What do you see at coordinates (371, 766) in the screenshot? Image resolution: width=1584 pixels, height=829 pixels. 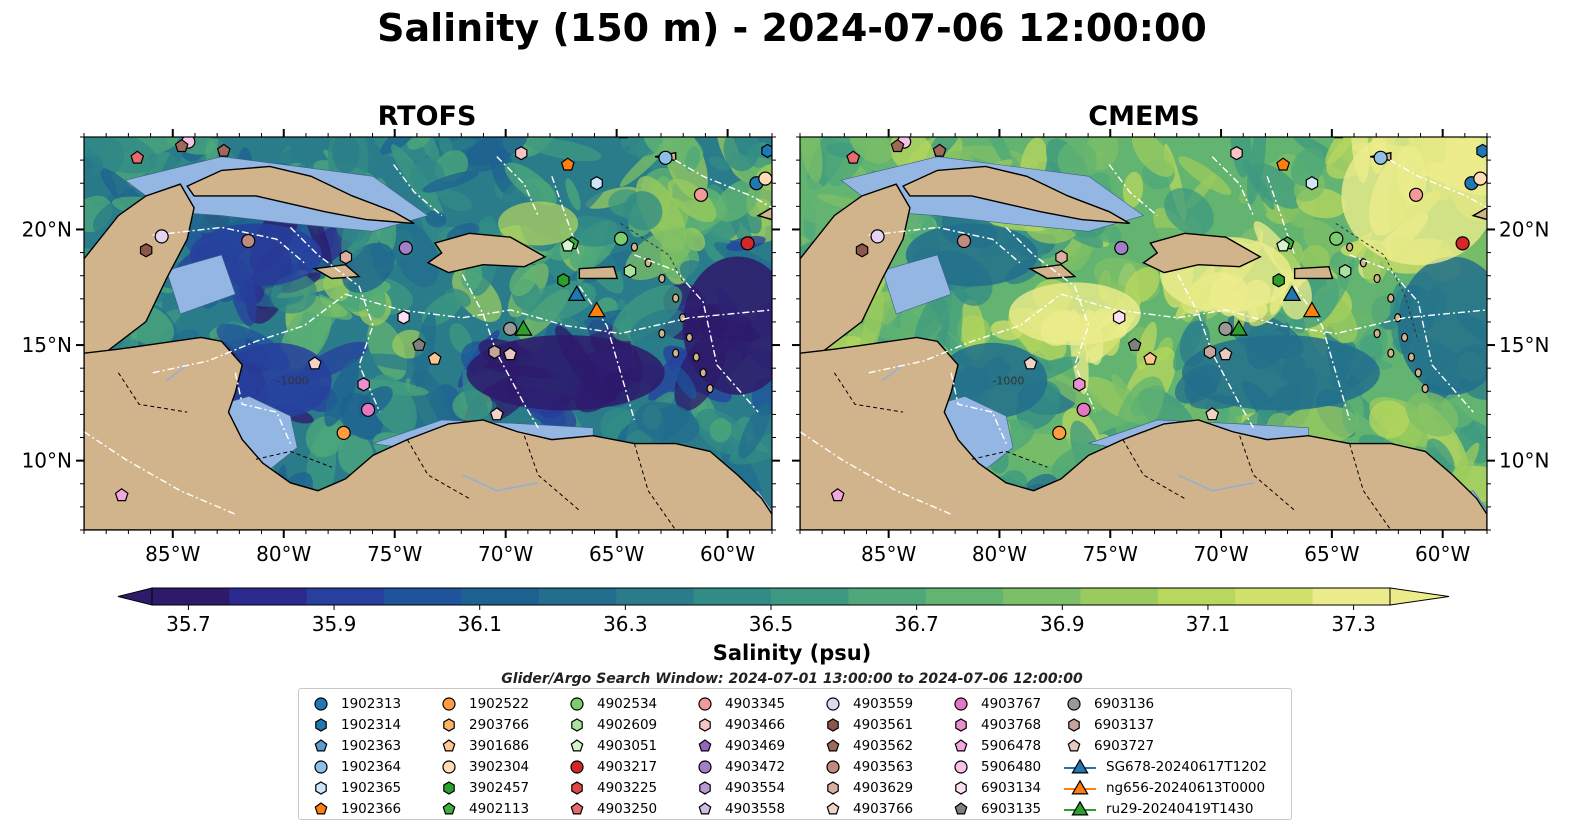 I see `legend-label: 1902364` at bounding box center [371, 766].